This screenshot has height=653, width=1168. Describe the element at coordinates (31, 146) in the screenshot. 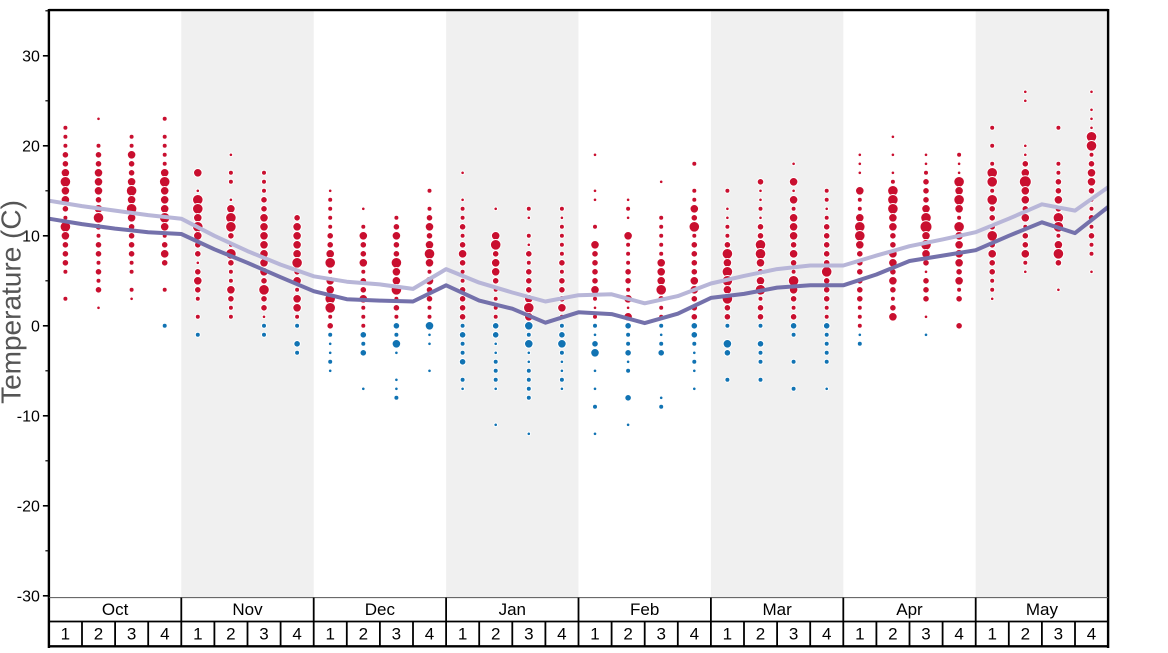

I see `svg-text: 20` at that location.